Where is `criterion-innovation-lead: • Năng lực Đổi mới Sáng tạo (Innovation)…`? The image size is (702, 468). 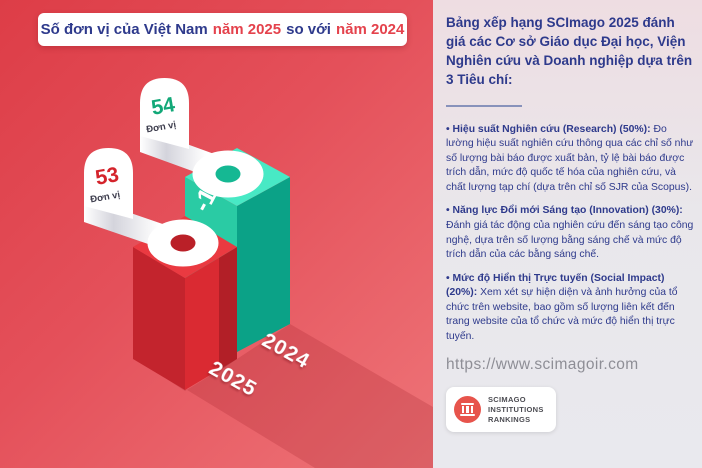
criterion-innovation-lead: • Năng lực Đổi mới Sáng tạo (Innovation)… is located at coordinates (564, 211).